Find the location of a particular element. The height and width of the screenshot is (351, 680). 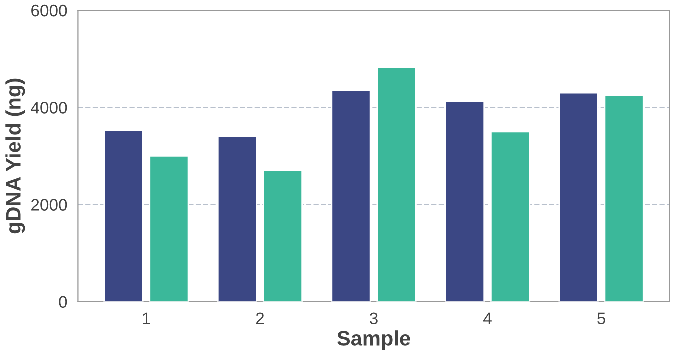

x-tick-label: 3 is located at coordinates (374, 318).